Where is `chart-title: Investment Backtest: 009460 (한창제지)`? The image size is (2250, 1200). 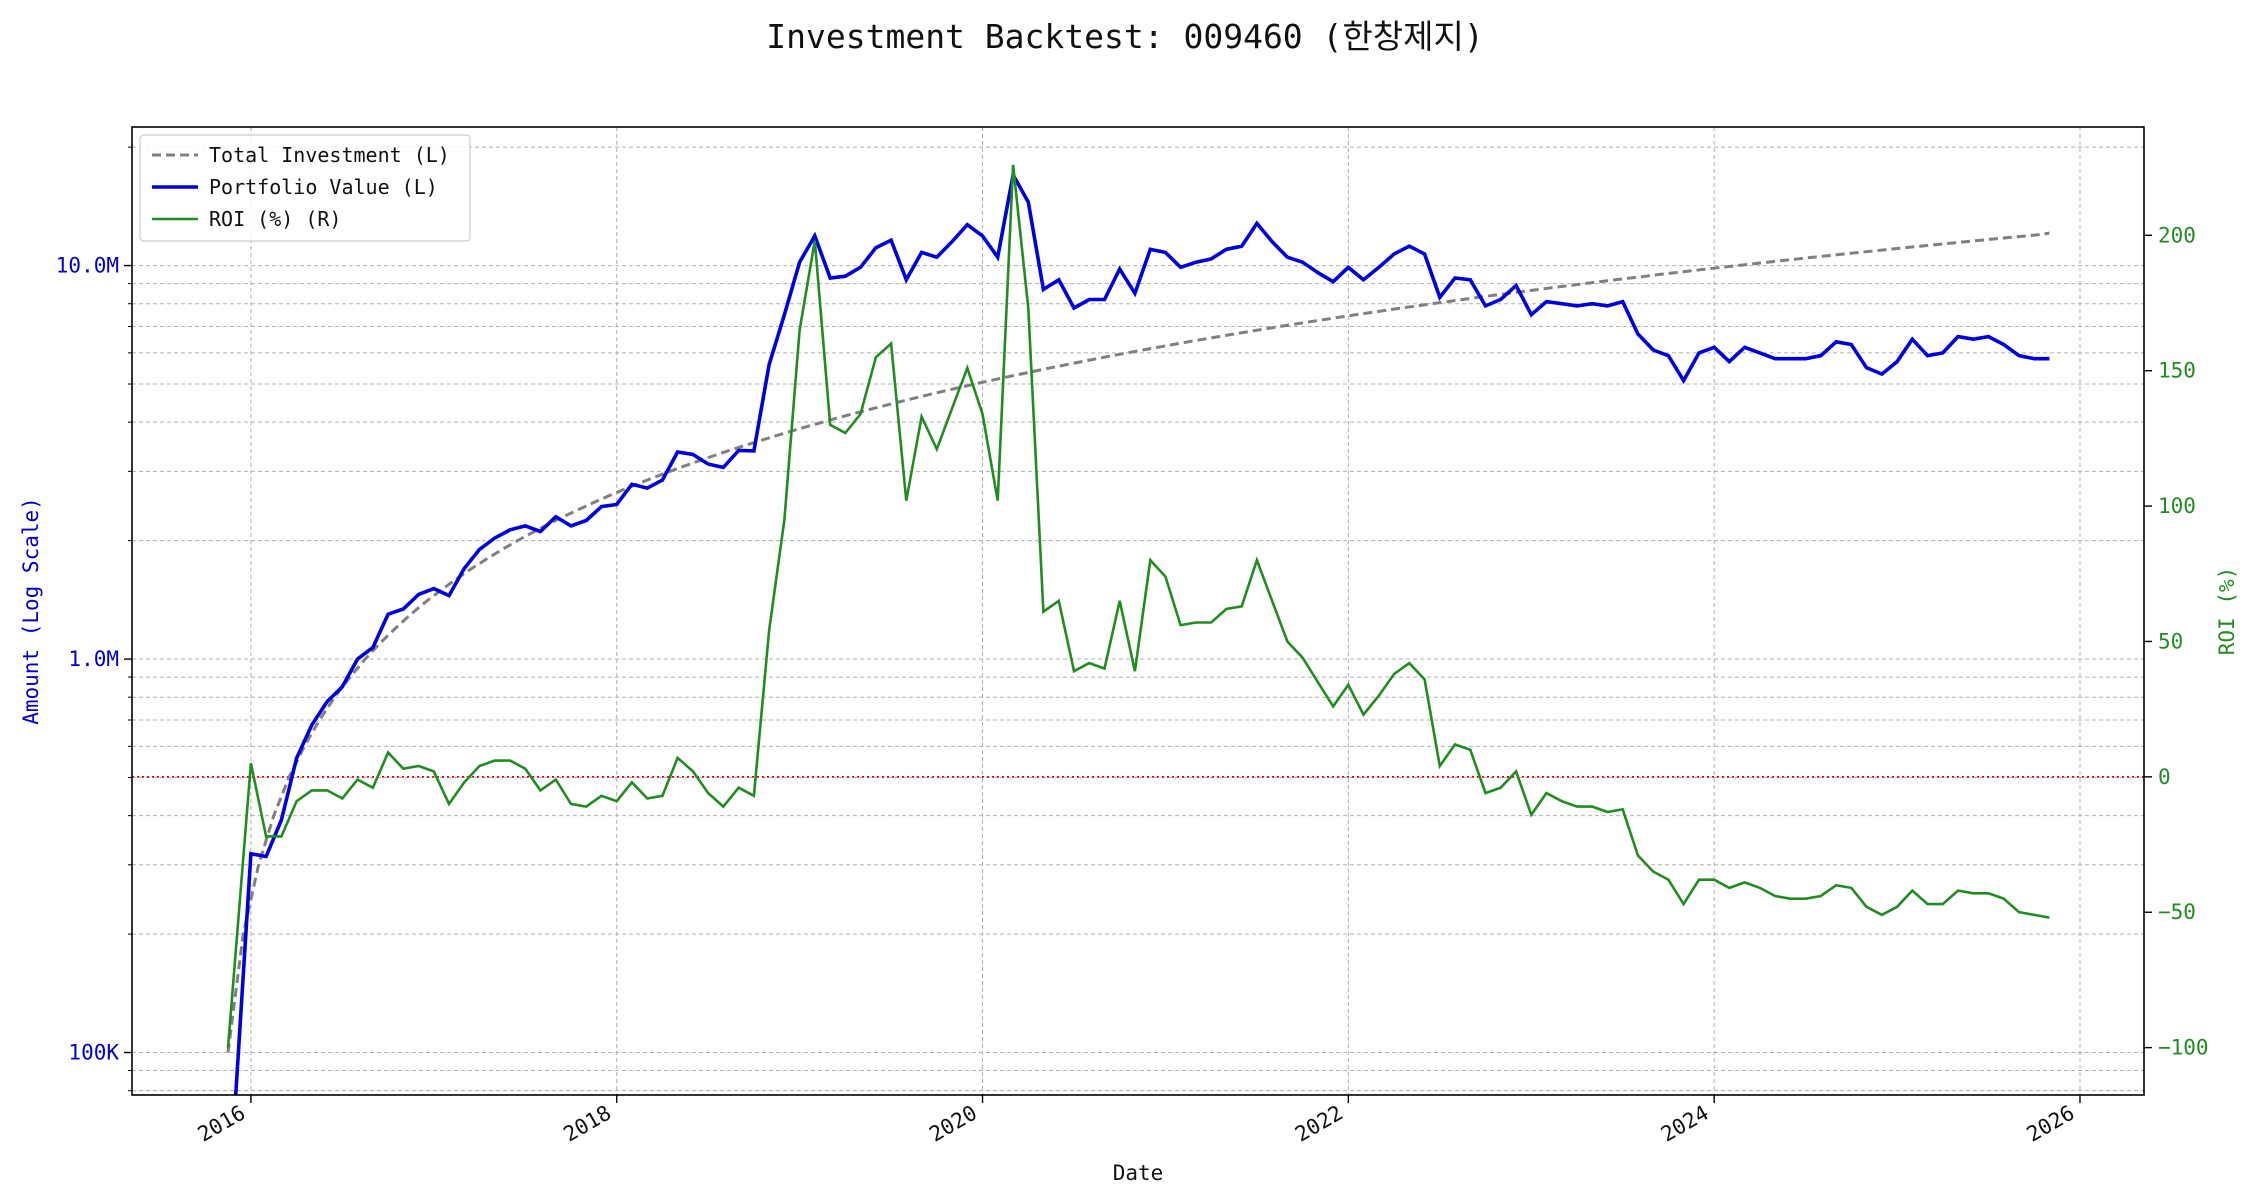
chart-title: Investment Backtest: 009460 (한창제지) is located at coordinates (1124, 36).